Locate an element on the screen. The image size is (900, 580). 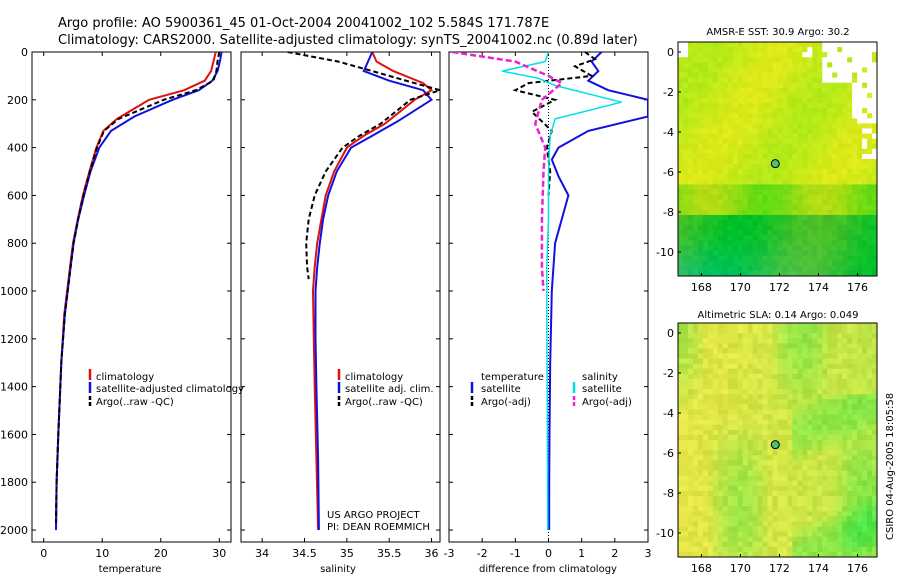
map-xtick-label: 176 is located at coordinates (857, 287).